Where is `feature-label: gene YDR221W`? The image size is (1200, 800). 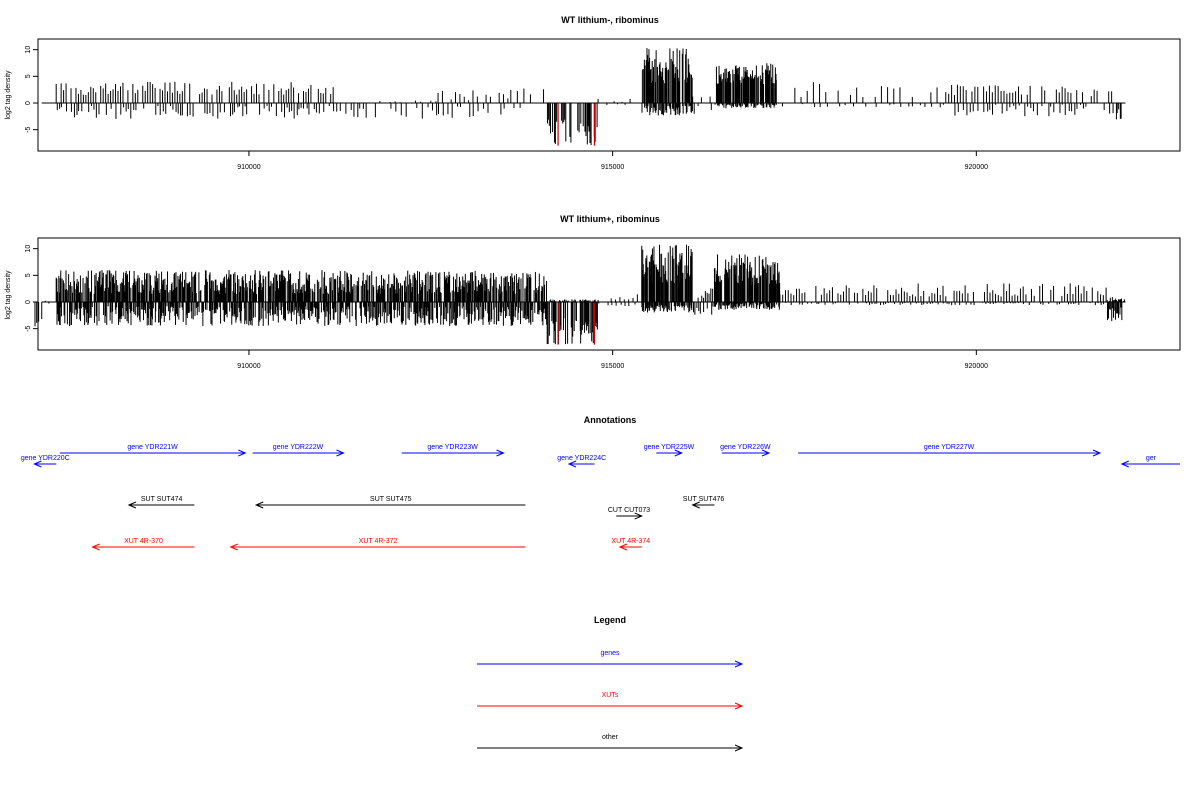 feature-label: gene YDR221W is located at coordinates (152, 447).